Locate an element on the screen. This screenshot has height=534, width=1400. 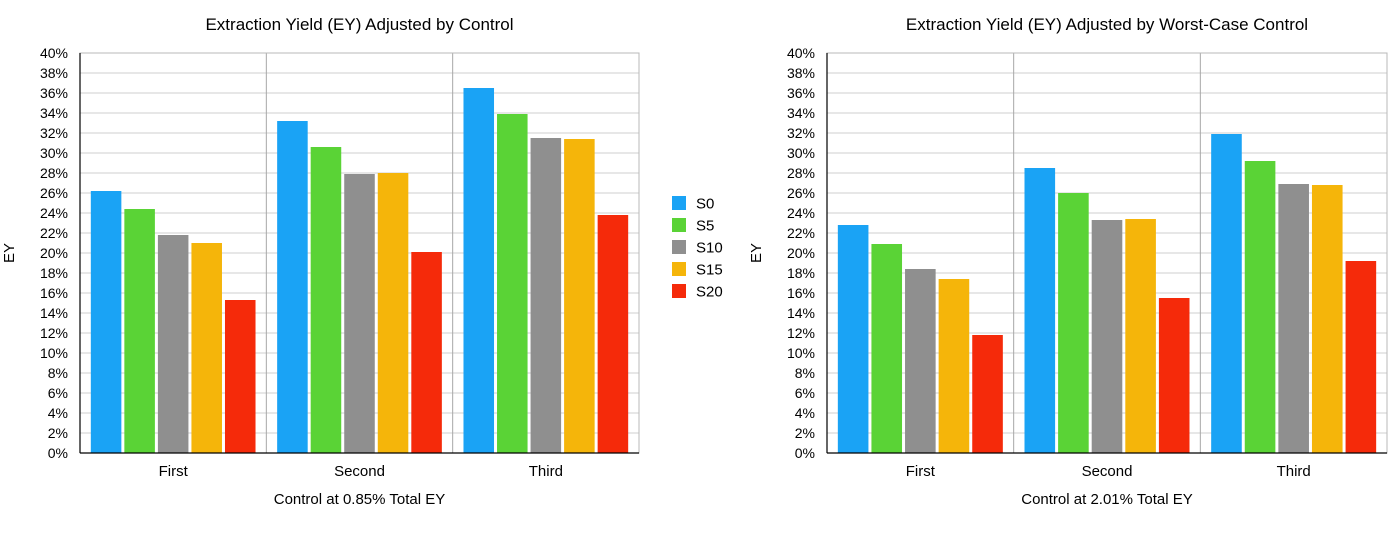
legend: S0 S5 S10 S15 S20 is located at coordinates (697, 248).